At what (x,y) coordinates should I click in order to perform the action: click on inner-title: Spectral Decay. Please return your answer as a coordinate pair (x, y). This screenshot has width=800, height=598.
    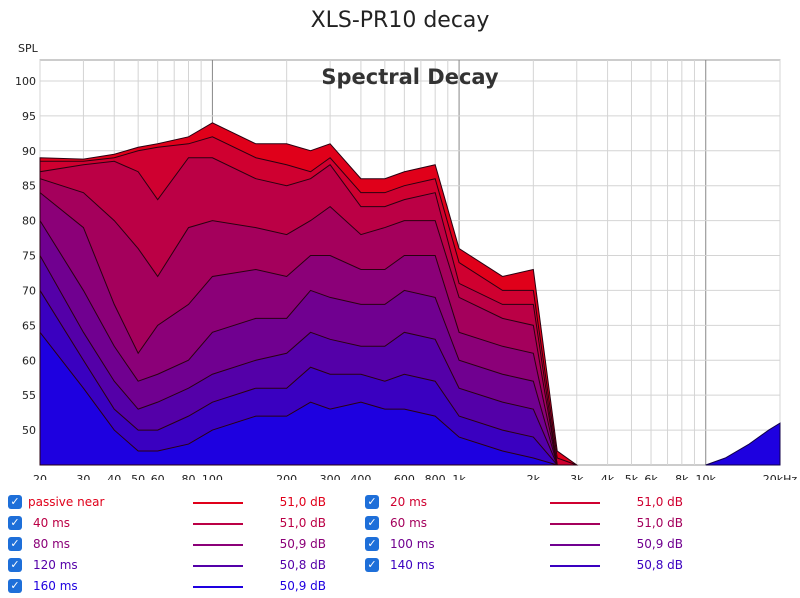
    Looking at the image, I should click on (410, 77).